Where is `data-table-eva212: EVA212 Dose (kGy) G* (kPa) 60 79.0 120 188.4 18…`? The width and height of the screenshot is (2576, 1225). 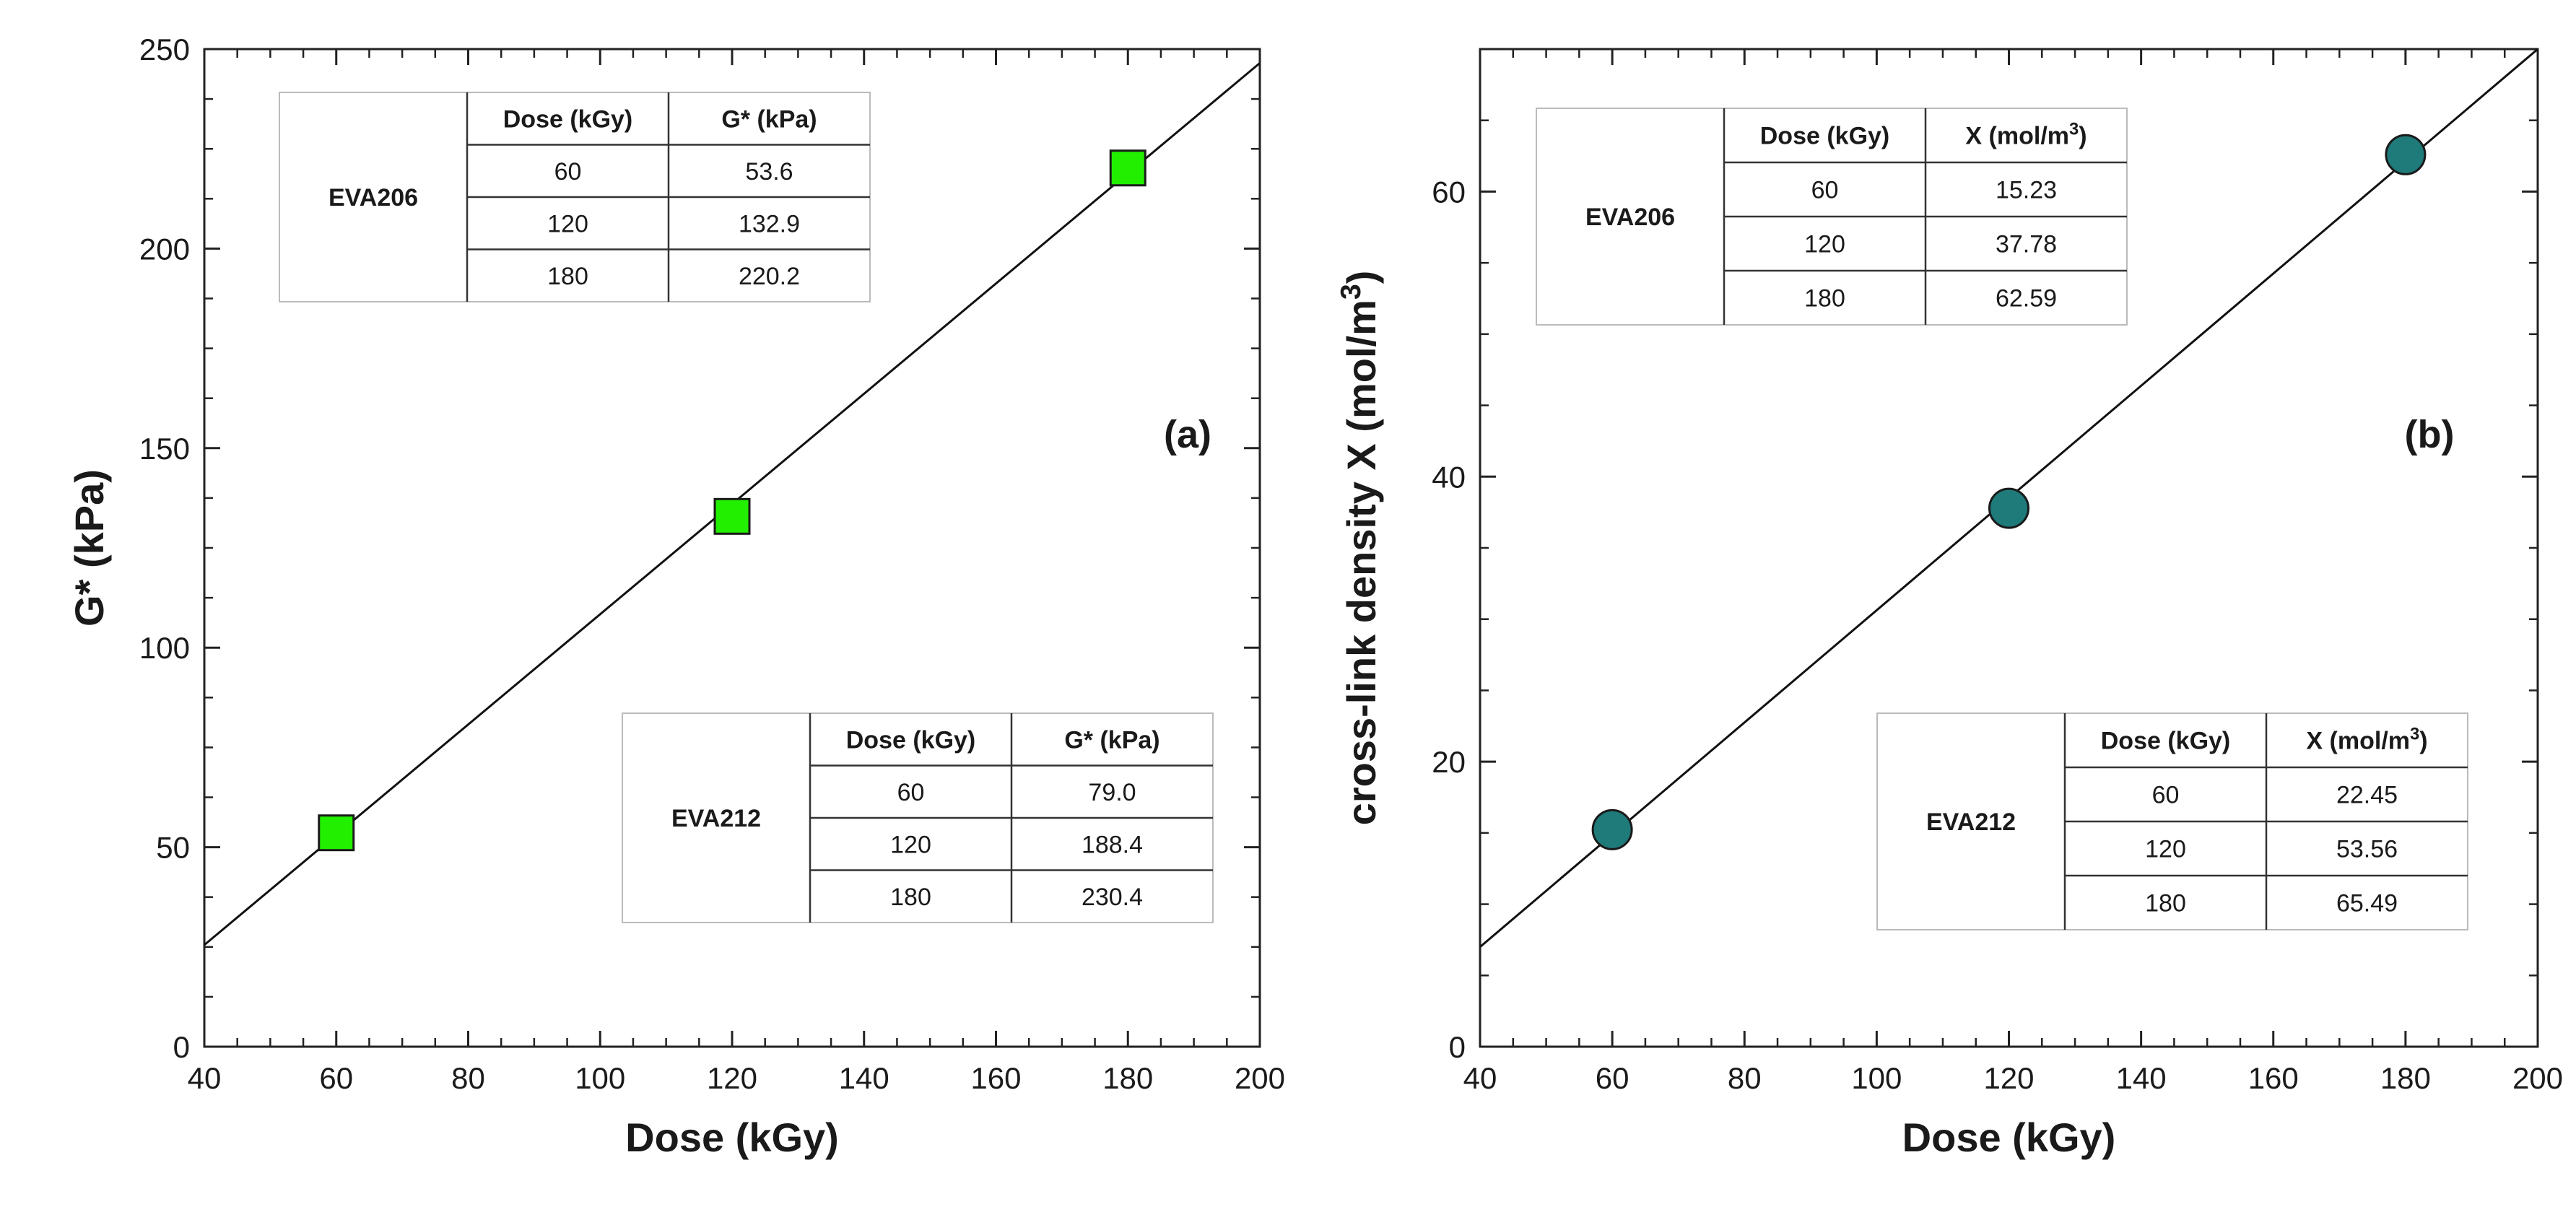 data-table-eva212: EVA212 Dose (kGy) G* (kPa) 60 79.0 120 188.4 18… is located at coordinates (918, 817).